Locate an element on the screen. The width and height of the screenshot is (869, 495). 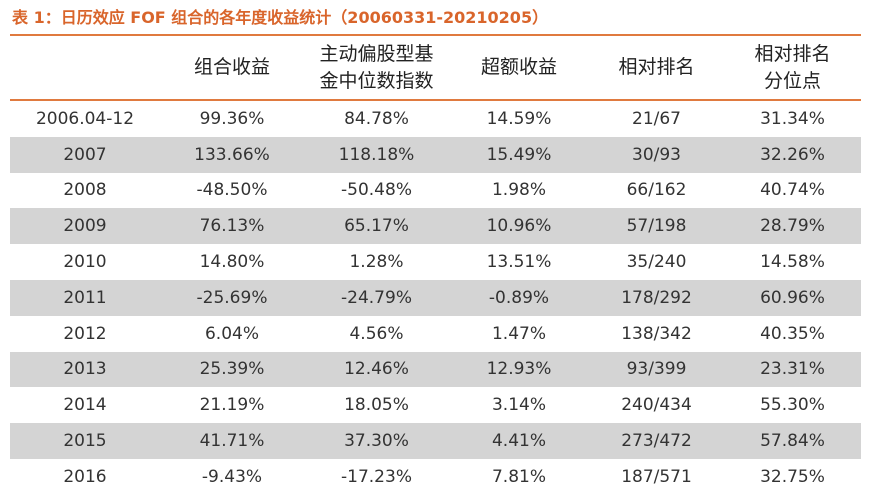
relative-rank-cell: 240/434 is located at coordinates (656, 405).